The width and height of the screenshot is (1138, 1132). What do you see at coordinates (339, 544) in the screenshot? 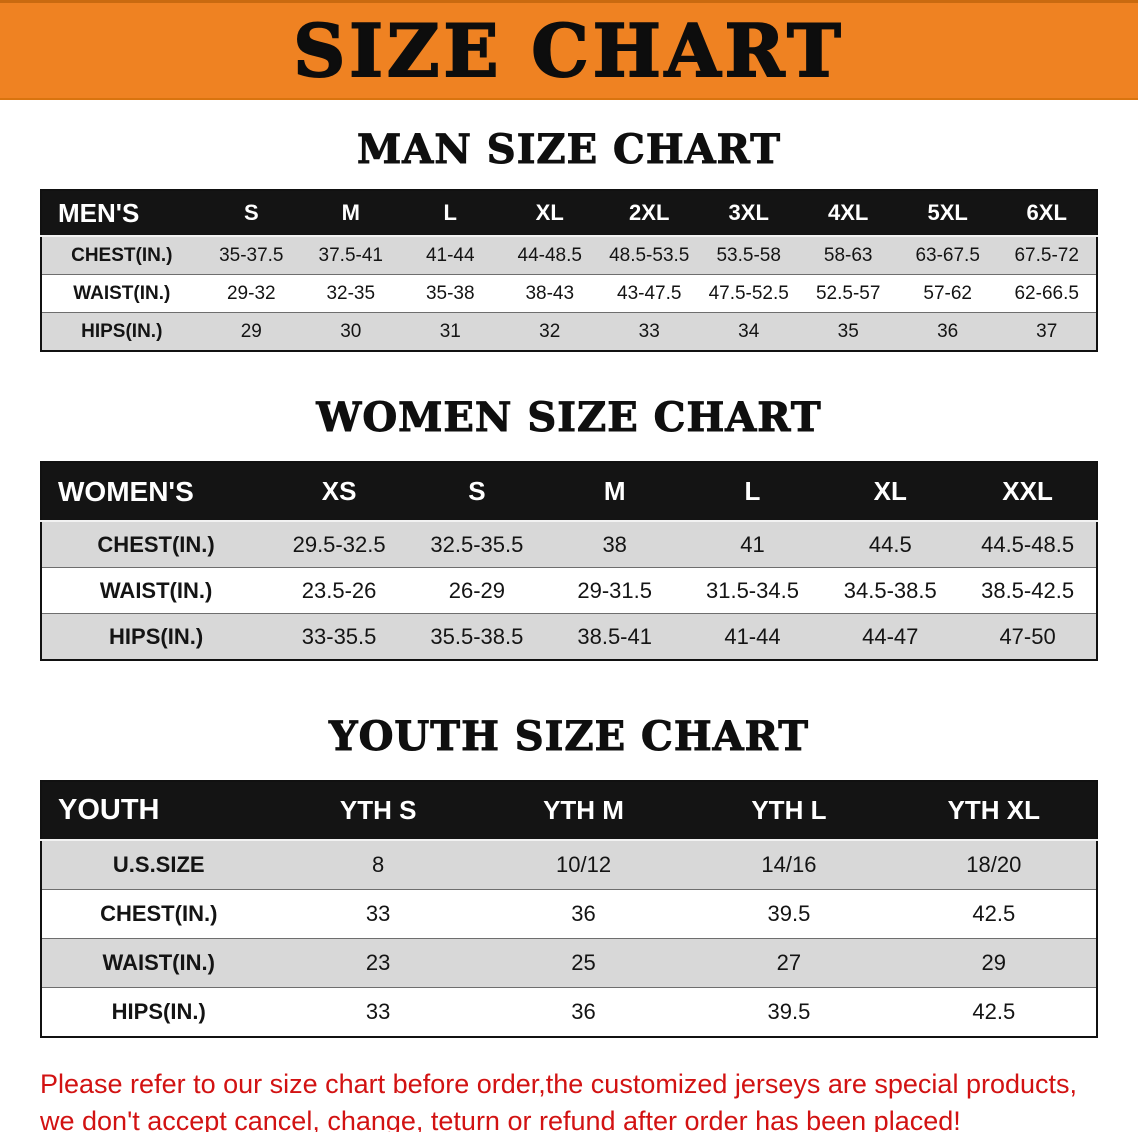
I see `measurement-value-cell: 29.5-32.5` at bounding box center [339, 544].